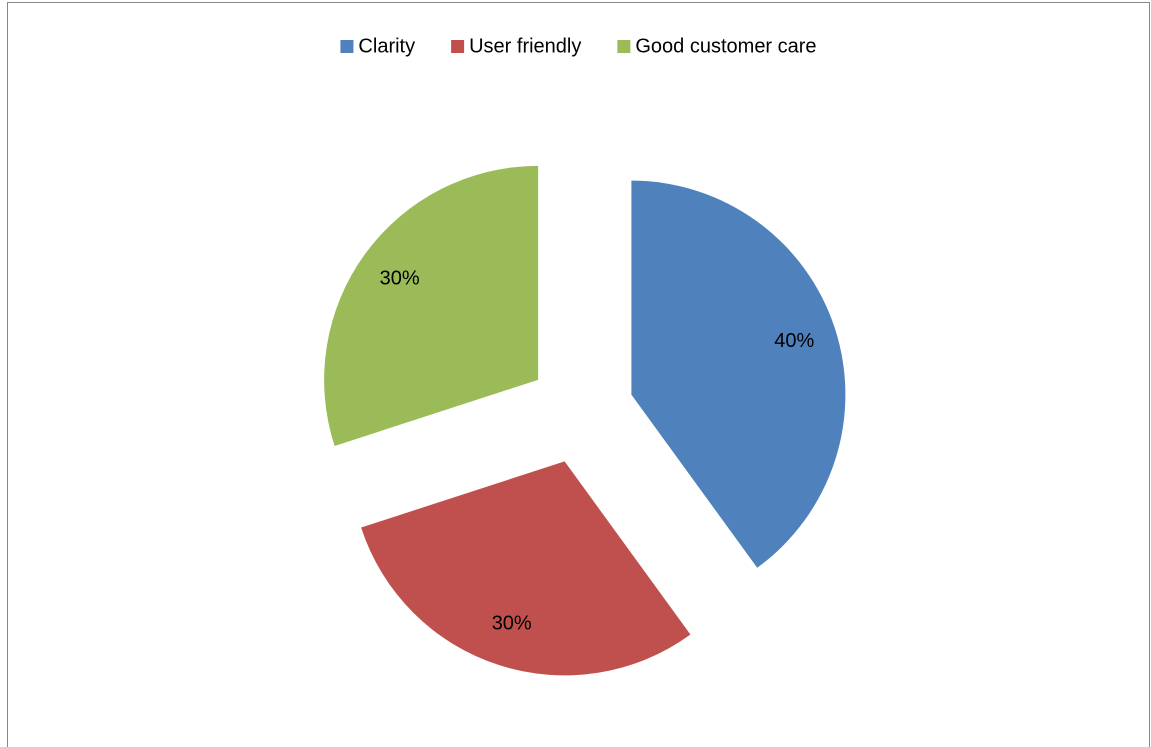 Image resolution: width=1151 pixels, height=747 pixels. I want to click on data-label: 40%, so click(794, 341).